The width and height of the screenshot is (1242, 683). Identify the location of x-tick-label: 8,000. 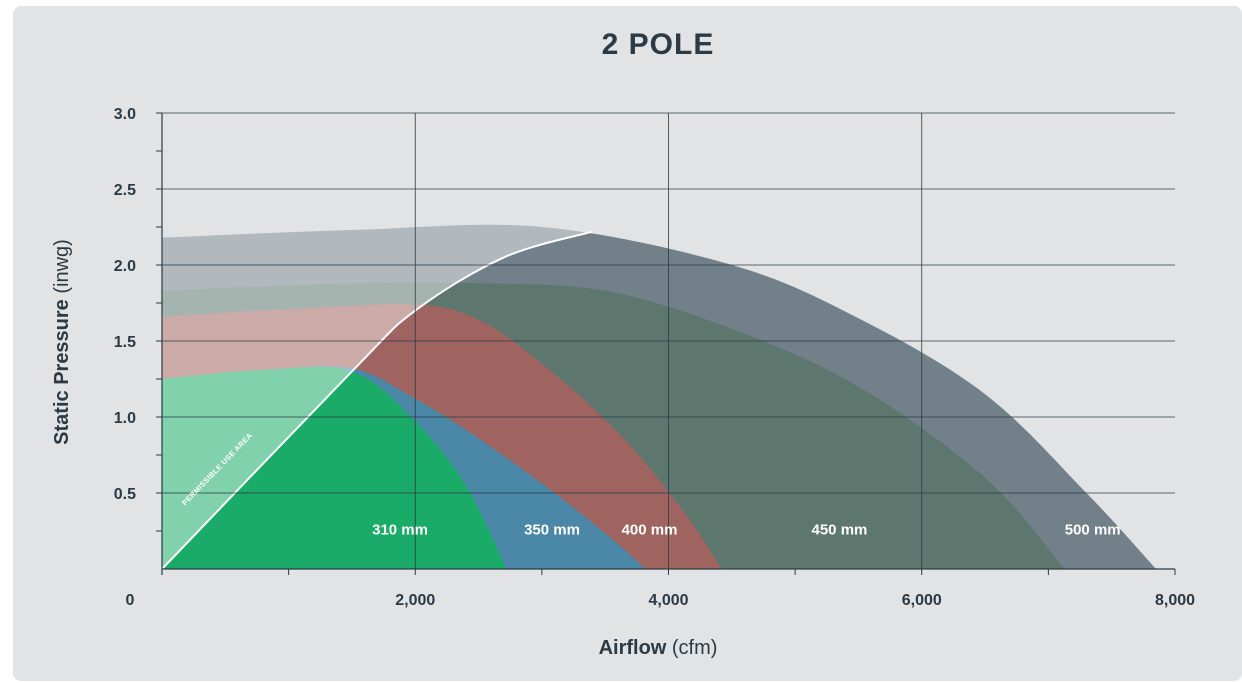
(1175, 600).